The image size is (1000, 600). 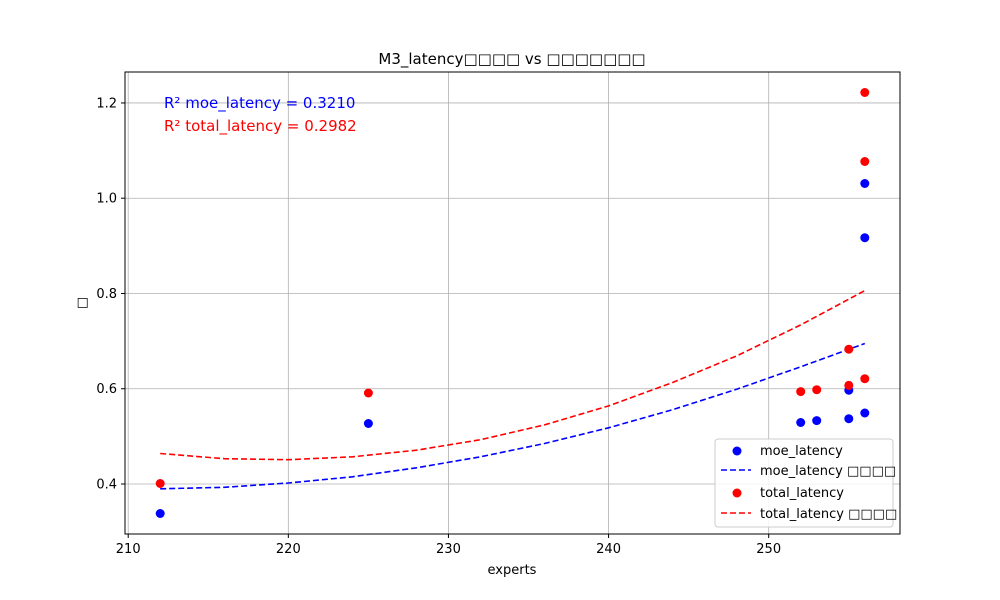 What do you see at coordinates (801, 451) in the screenshot?
I see `legend-label-moe-latency: moe_latency` at bounding box center [801, 451].